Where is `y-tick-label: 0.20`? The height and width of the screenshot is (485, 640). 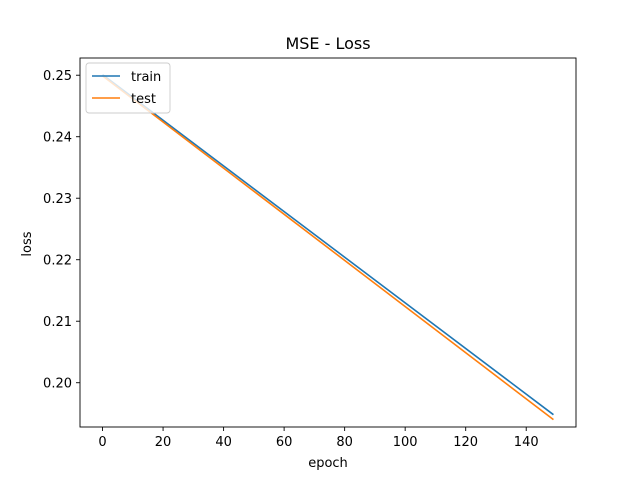 y-tick-label: 0.20 is located at coordinates (57, 384).